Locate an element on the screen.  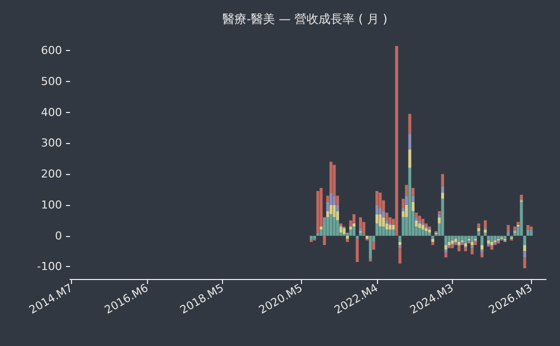
y-tick-label: 0 is located at coordinates (58, 235).